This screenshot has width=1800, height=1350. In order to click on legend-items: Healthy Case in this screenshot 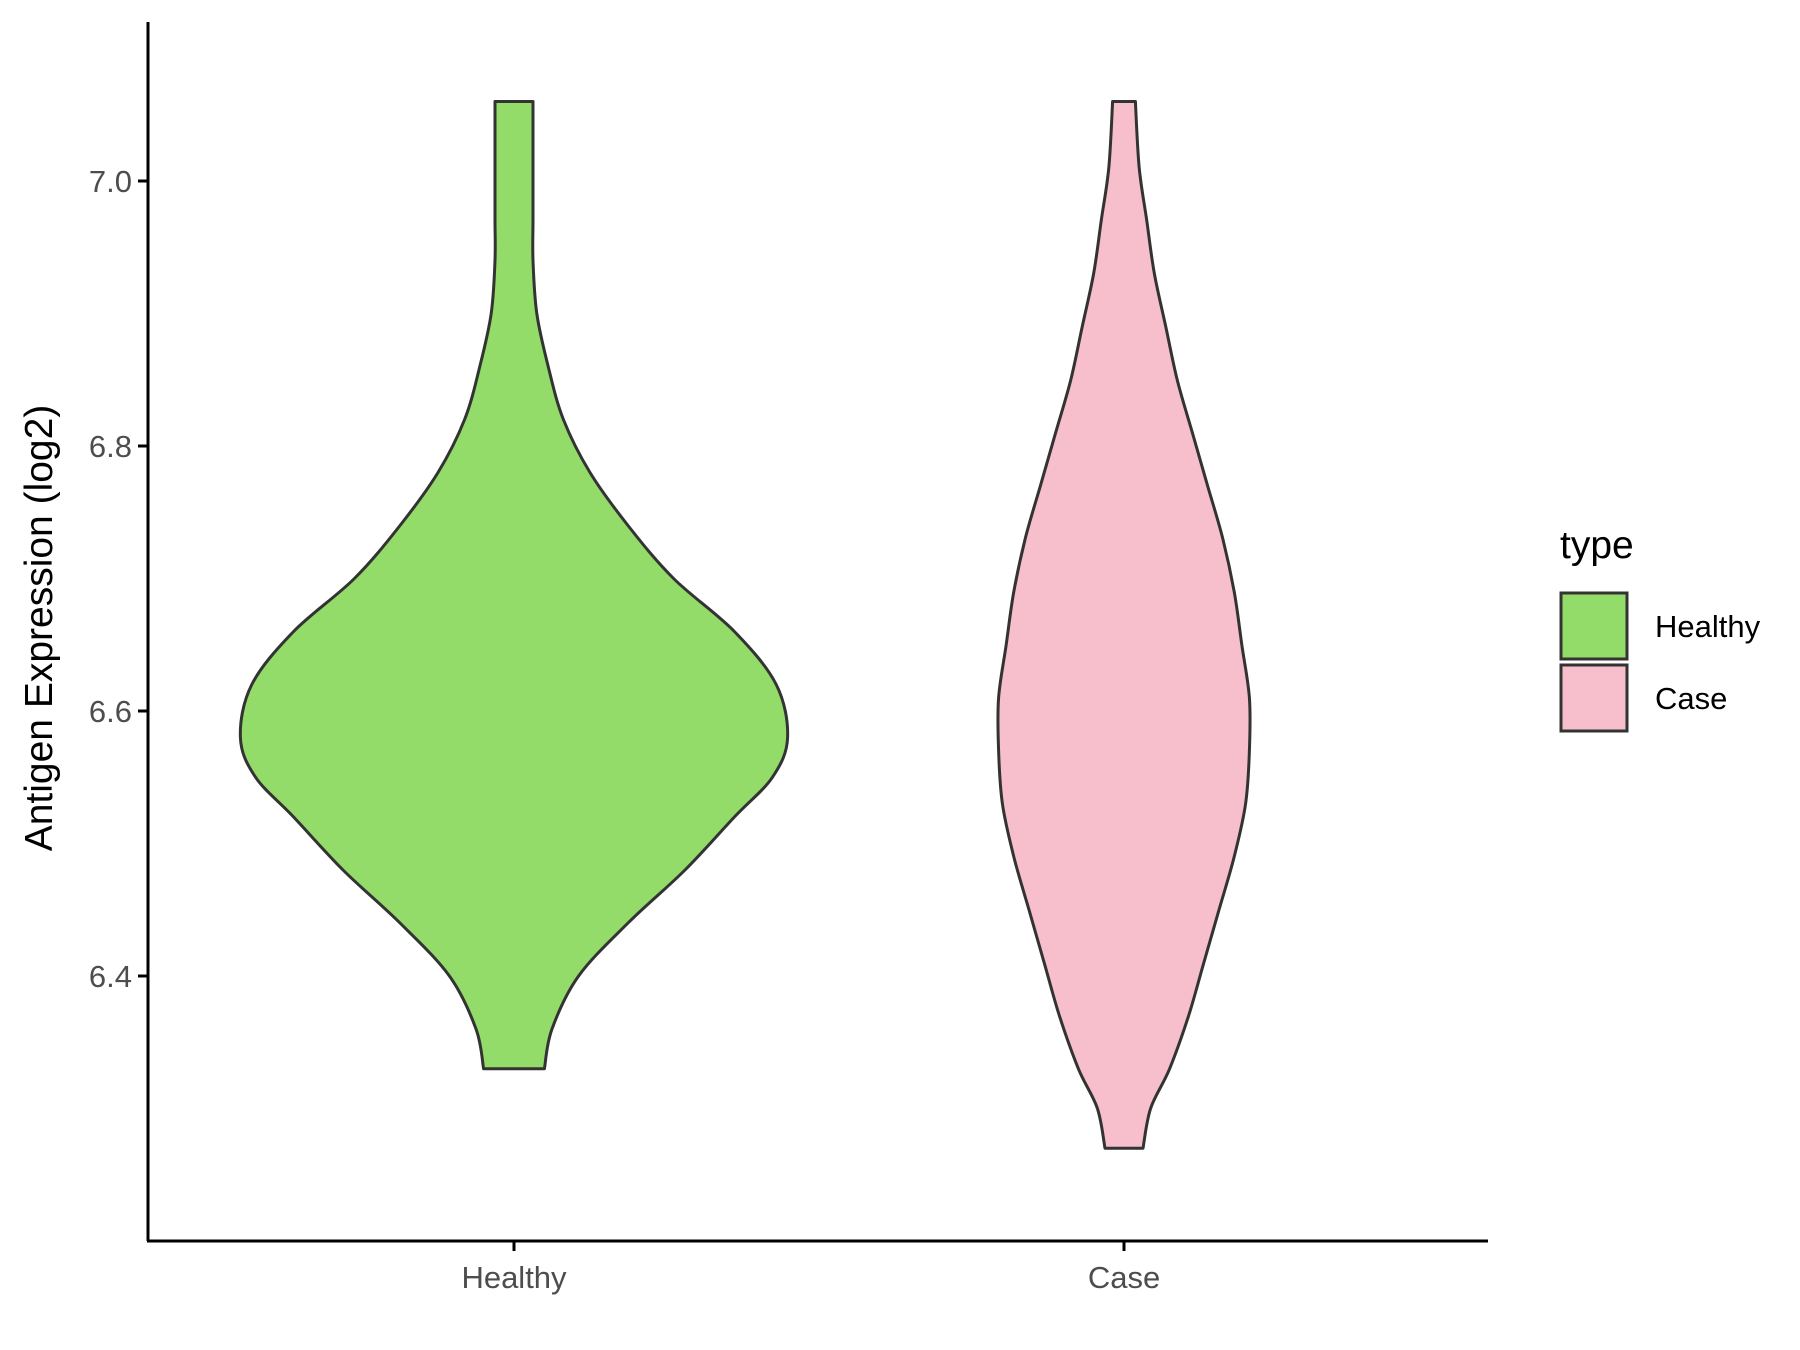, I will do `click(1660, 662)`.